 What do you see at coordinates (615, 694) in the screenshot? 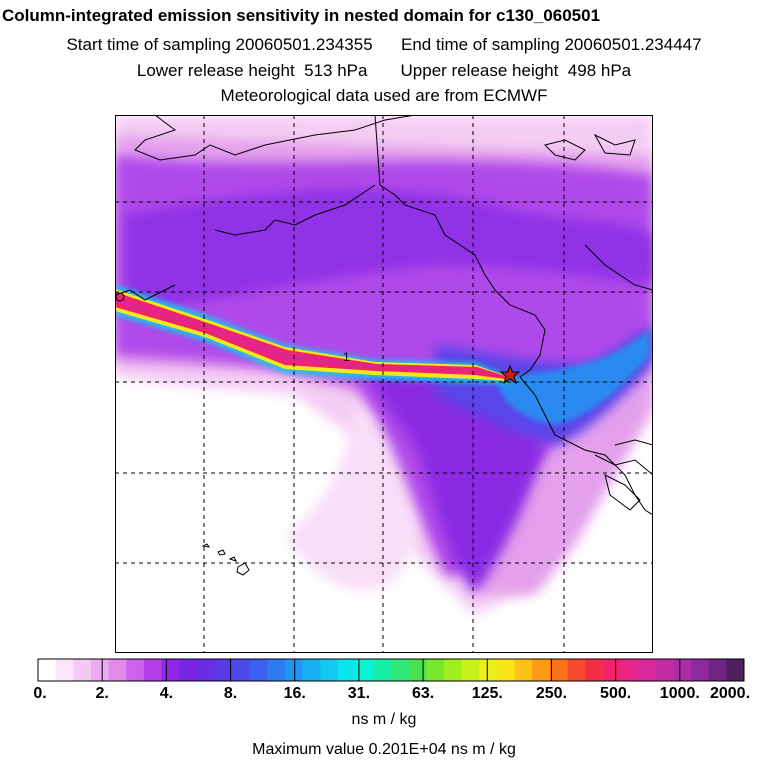
I see `colorbar-tick-label: 500.` at bounding box center [615, 694].